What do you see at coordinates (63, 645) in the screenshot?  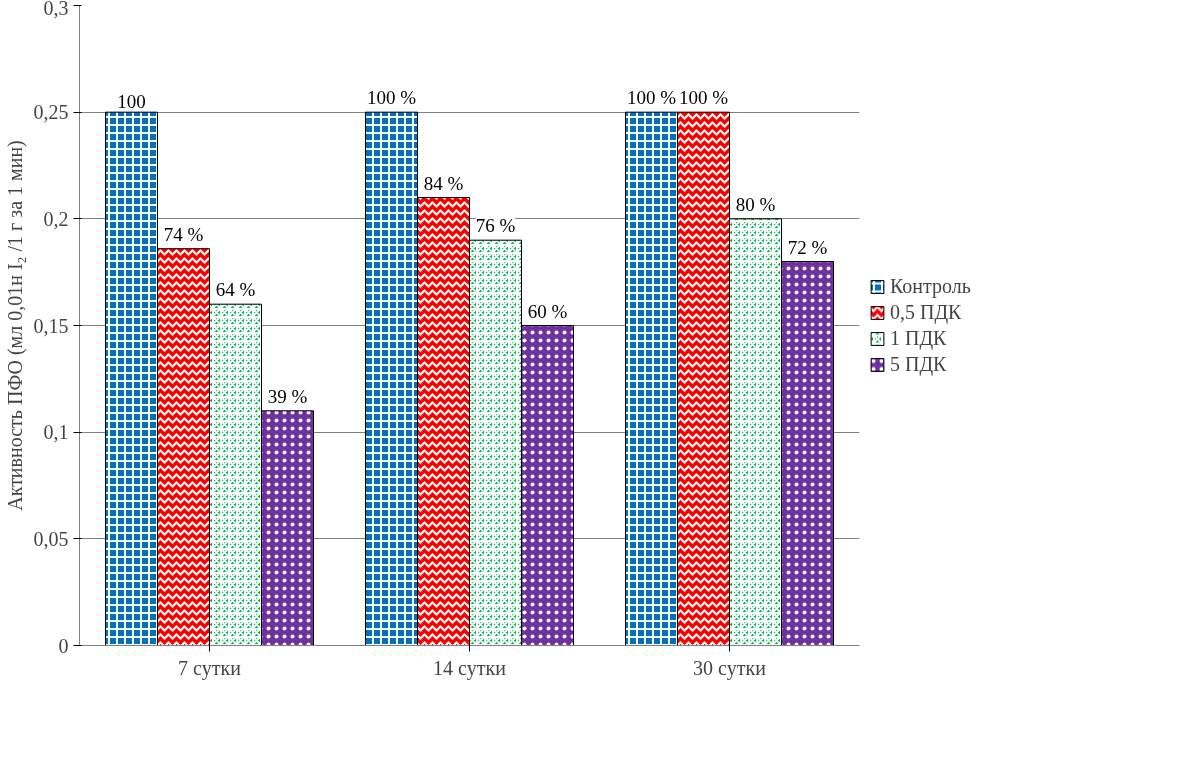 I see `y-tick-label: 0` at bounding box center [63, 645].